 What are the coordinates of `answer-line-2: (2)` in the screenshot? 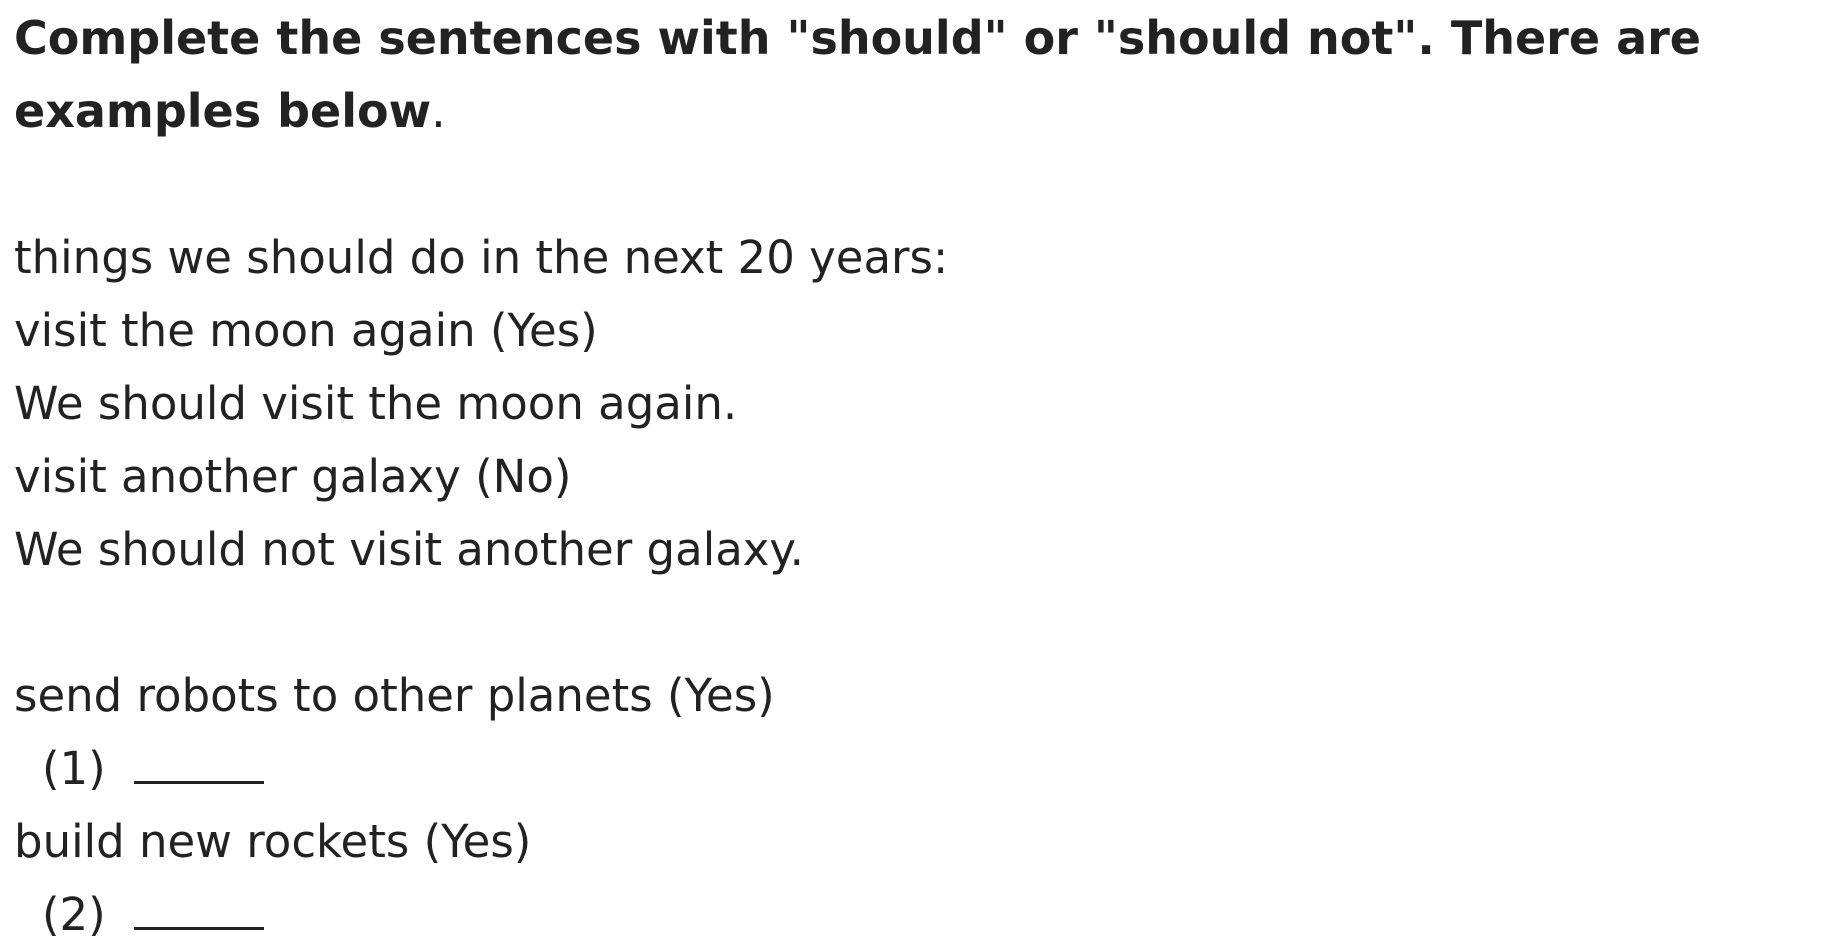 It's located at (914, 914).